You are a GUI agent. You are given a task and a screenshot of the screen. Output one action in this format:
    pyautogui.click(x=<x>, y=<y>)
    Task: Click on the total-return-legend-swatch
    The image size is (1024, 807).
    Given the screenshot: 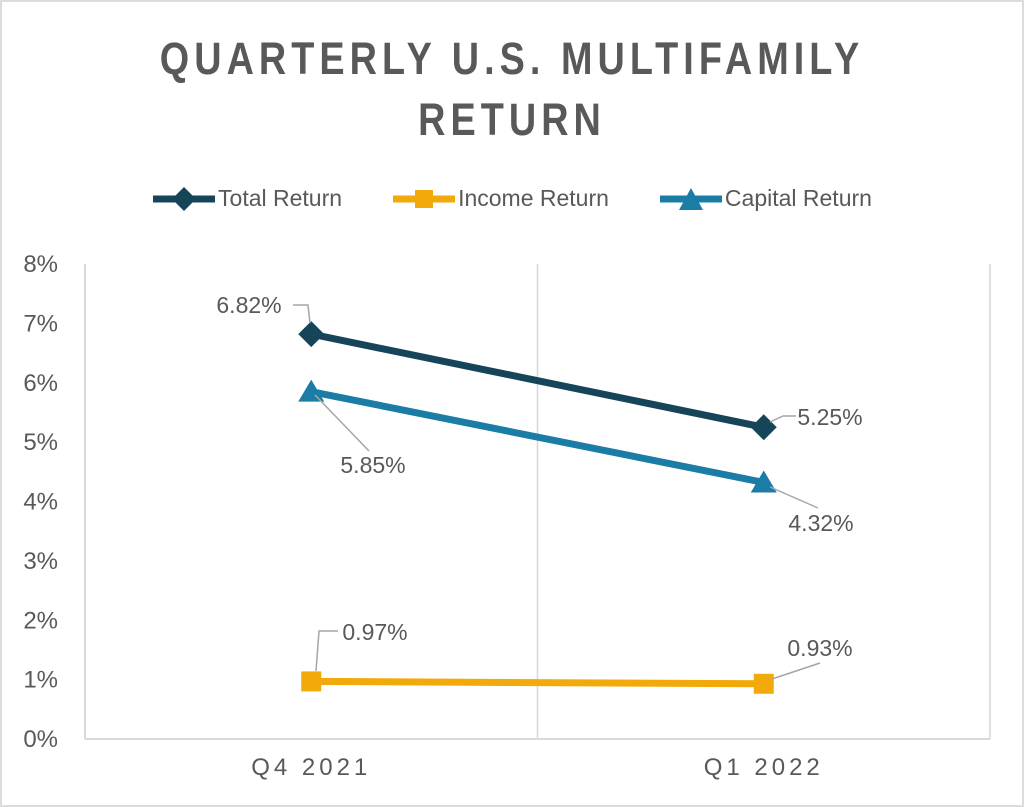 What is the action you would take?
    pyautogui.click(x=184, y=198)
    